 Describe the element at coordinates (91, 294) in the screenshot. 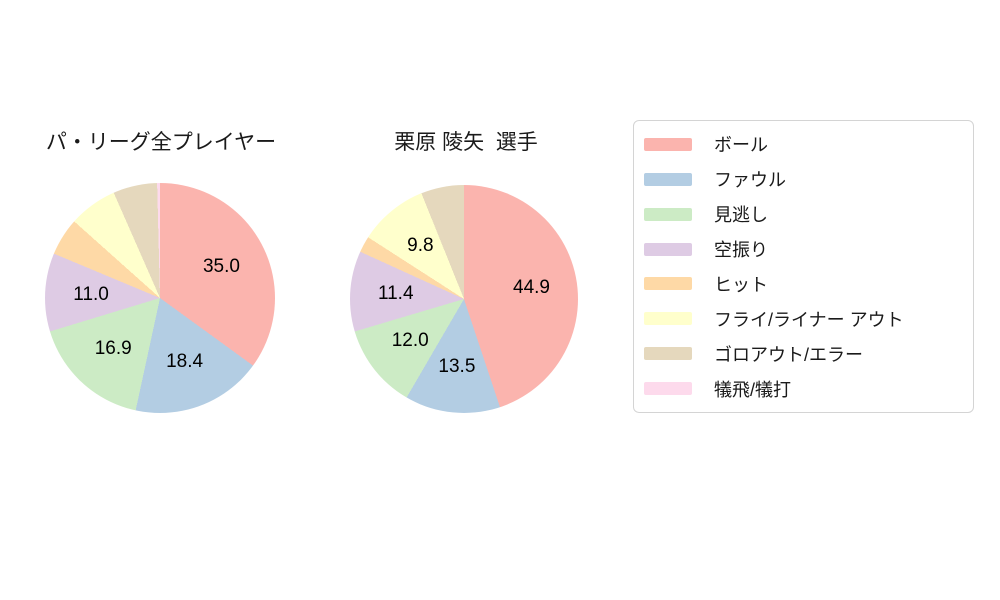

I see `pie-value-label: 11.0` at that location.